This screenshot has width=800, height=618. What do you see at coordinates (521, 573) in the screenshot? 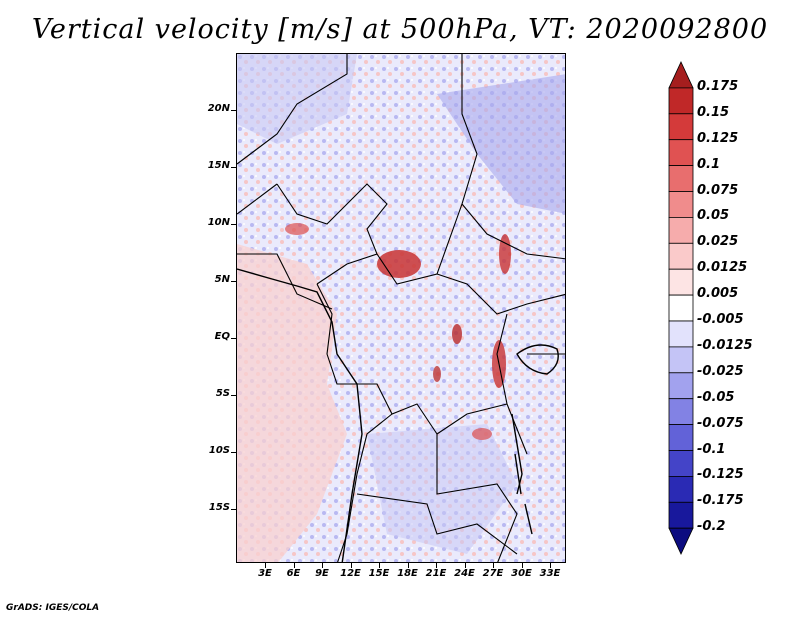
I see `lon-tick-label: 30E` at bounding box center [521, 573].